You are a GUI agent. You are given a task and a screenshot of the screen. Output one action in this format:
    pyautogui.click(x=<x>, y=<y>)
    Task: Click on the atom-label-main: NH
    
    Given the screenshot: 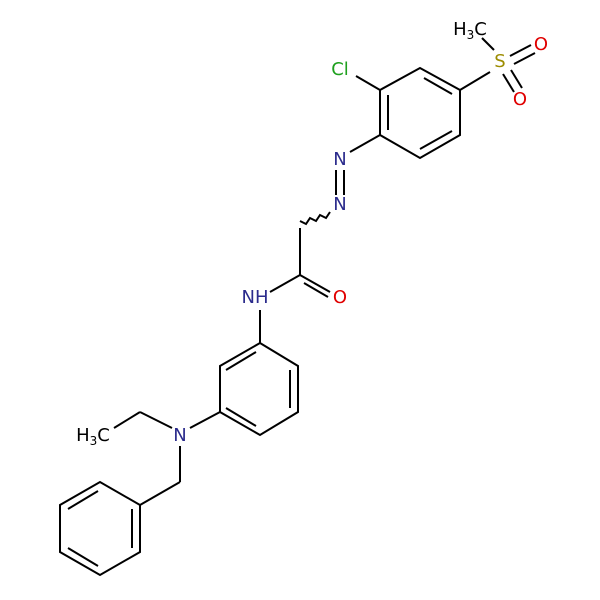 What is the action you would take?
    pyautogui.click(x=255, y=297)
    